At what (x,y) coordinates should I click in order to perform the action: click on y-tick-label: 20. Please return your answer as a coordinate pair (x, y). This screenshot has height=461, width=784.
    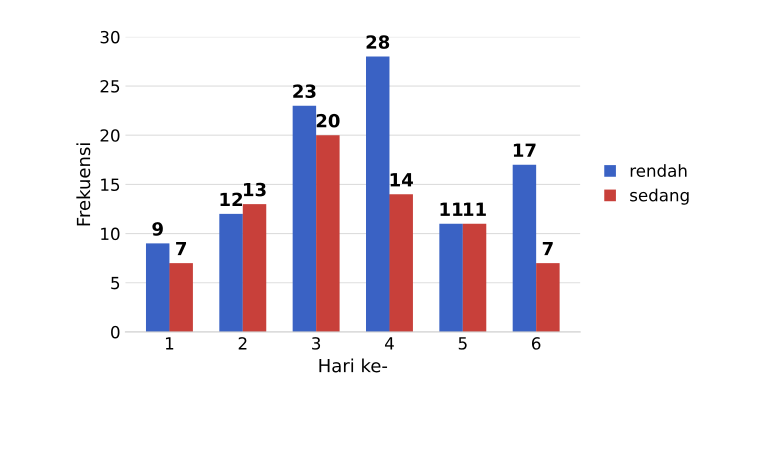
    Looking at the image, I should click on (110, 135).